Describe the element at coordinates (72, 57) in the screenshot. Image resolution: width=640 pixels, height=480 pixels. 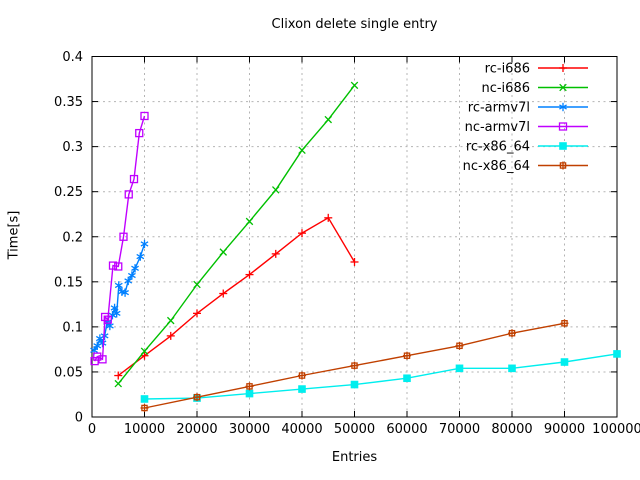
I see `y-tick-label: 0.4` at that location.